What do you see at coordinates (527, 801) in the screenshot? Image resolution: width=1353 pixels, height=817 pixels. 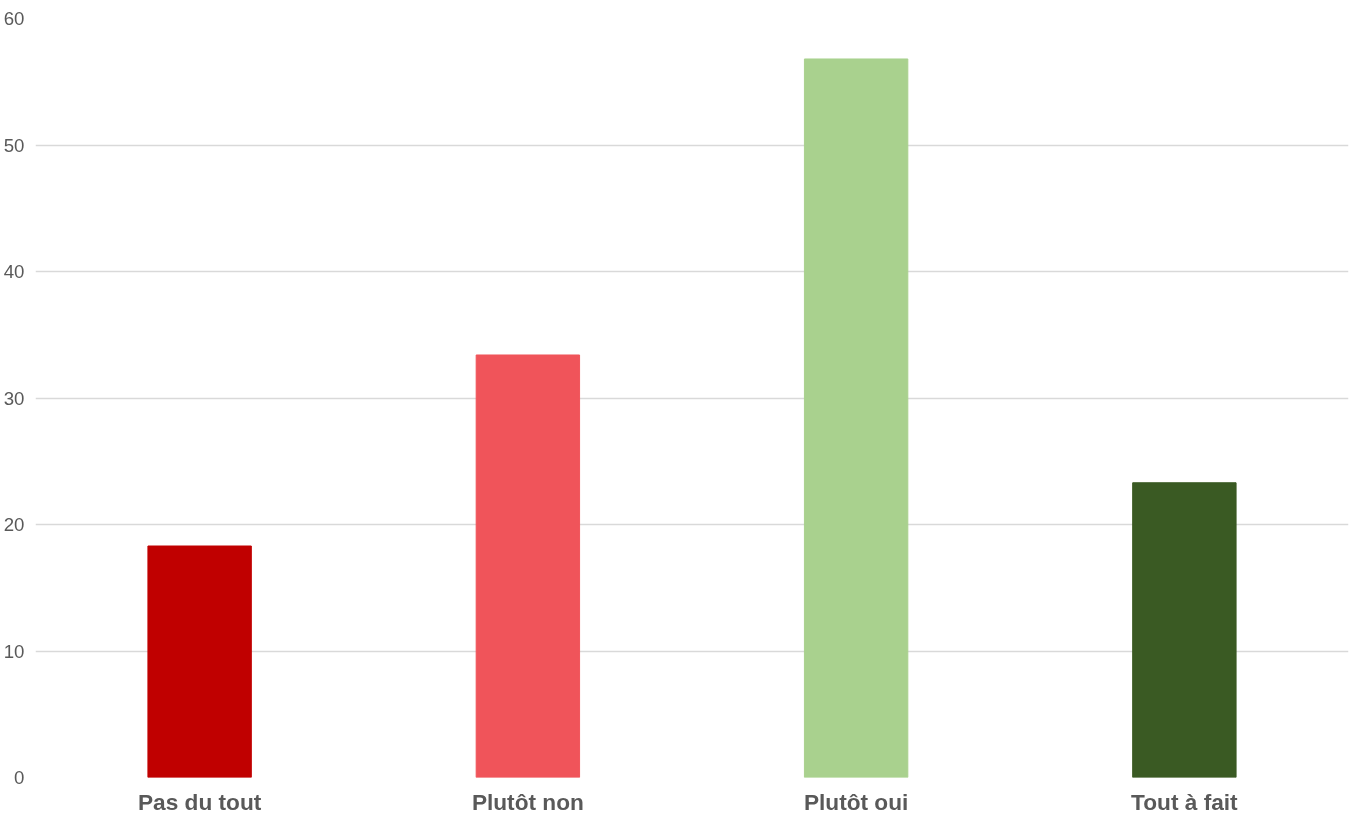 I see `x-tick-label: Plutôt non` at bounding box center [527, 801].